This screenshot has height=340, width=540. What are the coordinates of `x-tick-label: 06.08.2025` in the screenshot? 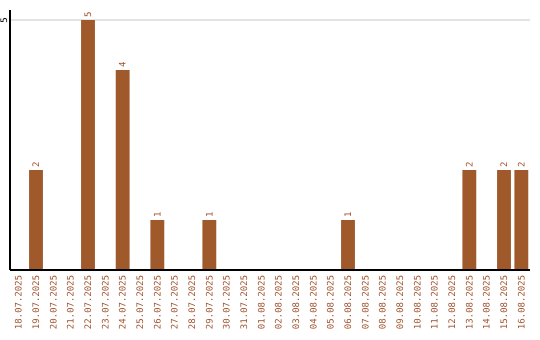 It's located at (349, 302).